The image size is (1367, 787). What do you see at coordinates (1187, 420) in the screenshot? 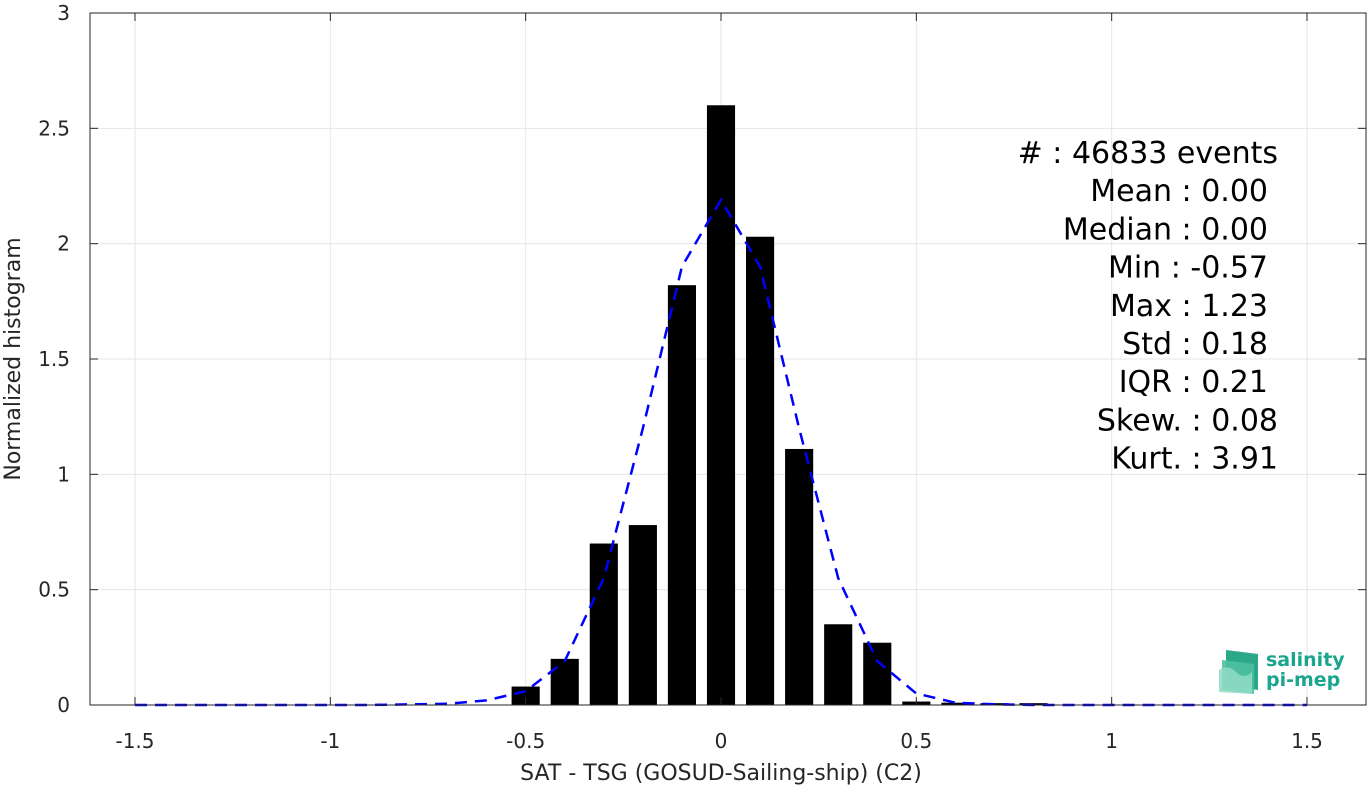
I see `stat-line: Skew. : 0.08` at bounding box center [1187, 420].